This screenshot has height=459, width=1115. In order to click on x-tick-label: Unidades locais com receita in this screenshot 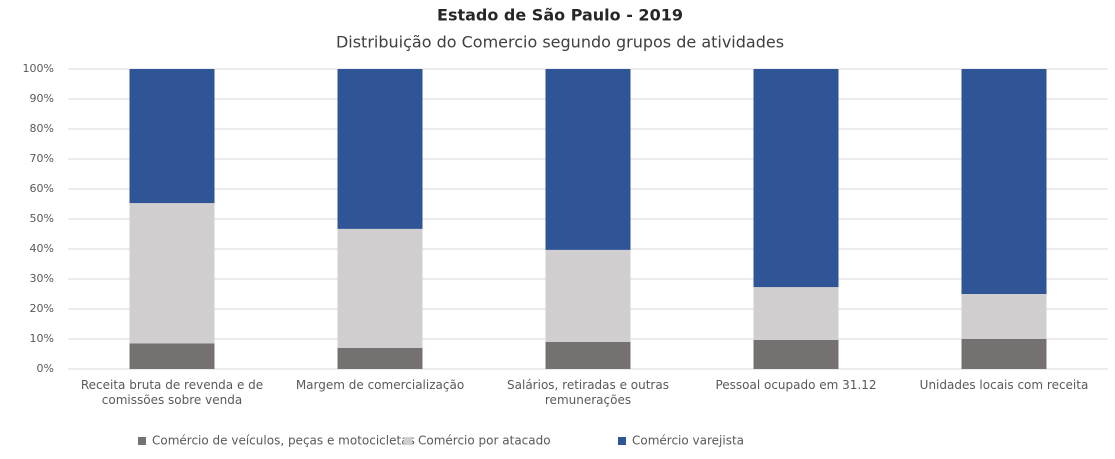, I will do `click(1004, 385)`.